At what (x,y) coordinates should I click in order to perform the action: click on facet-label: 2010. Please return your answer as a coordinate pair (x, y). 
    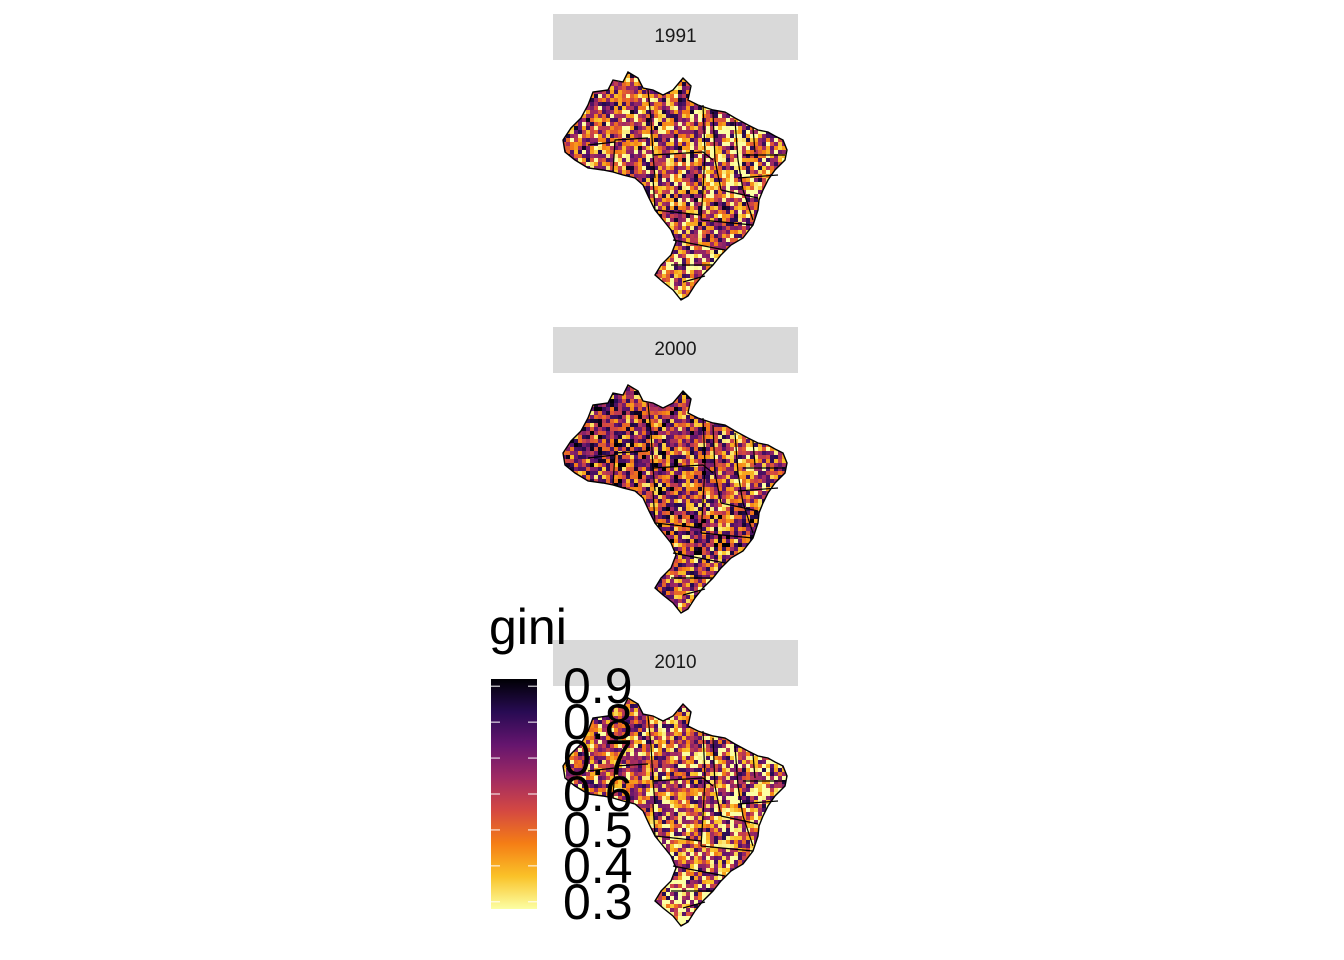
    Looking at the image, I should click on (675, 662).